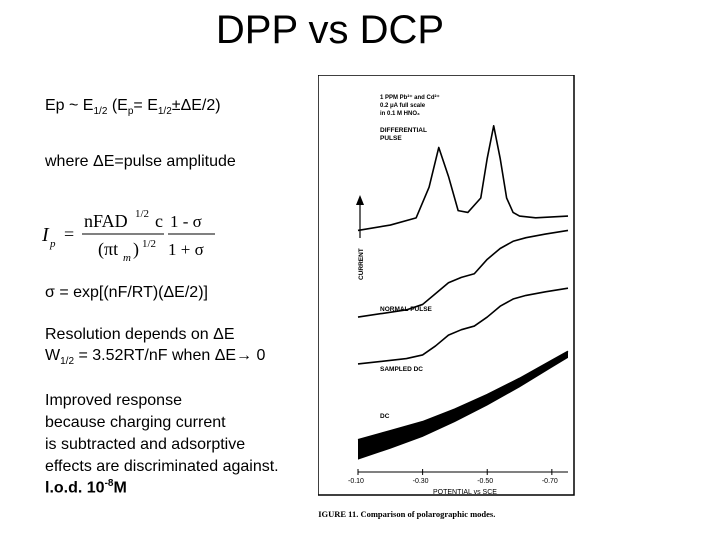 Image resolution: width=720 pixels, height=540 pixels. What do you see at coordinates (140, 334) in the screenshot?
I see `resolution-line: Resolution depends on ΔE` at bounding box center [140, 334].